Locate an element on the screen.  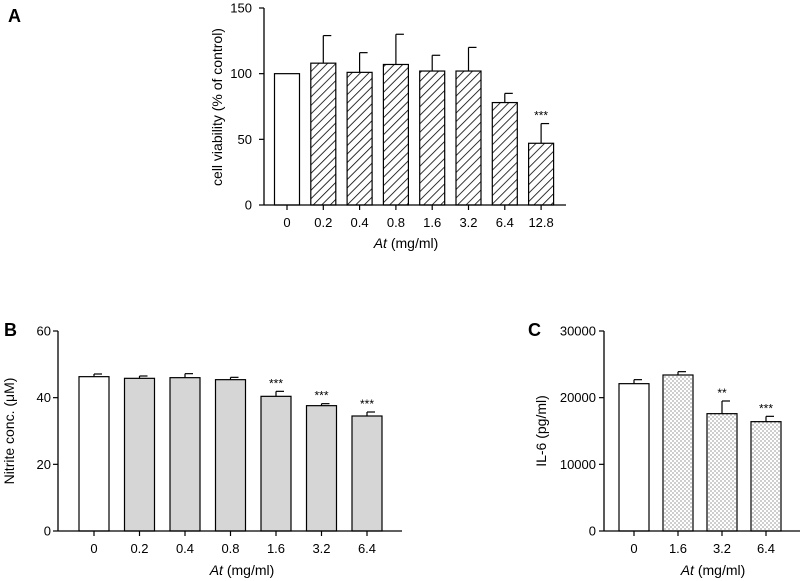
y-tick-label: 100 is located at coordinates (241, 73).